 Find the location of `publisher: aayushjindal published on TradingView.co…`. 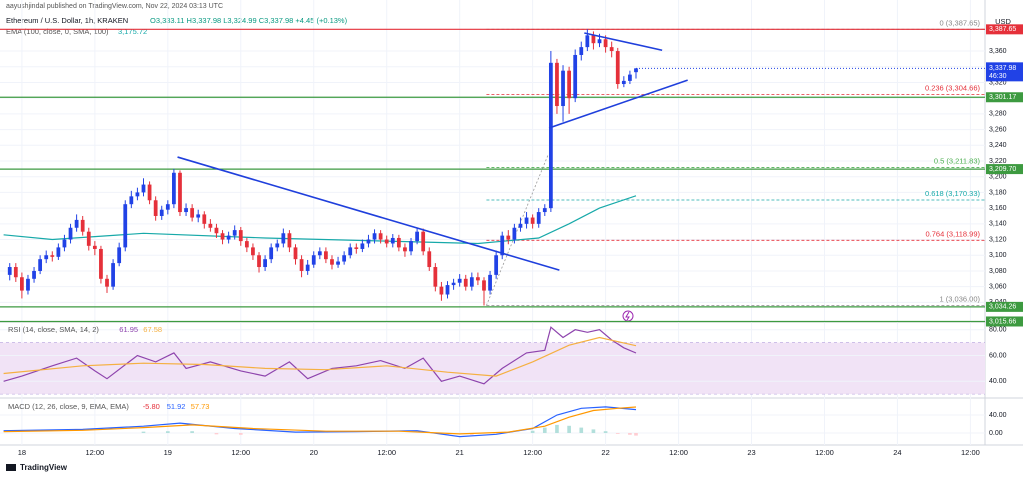

publisher: aayushjindal published on TradingView.co… is located at coordinates (114, 6).